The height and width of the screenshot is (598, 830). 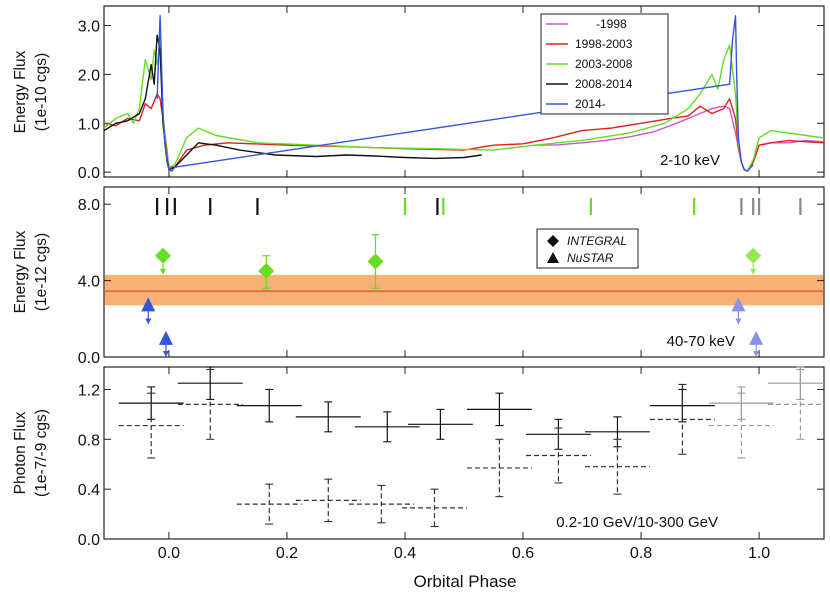 I want to click on top-ytick-label: 2.0, so click(x=89, y=75).